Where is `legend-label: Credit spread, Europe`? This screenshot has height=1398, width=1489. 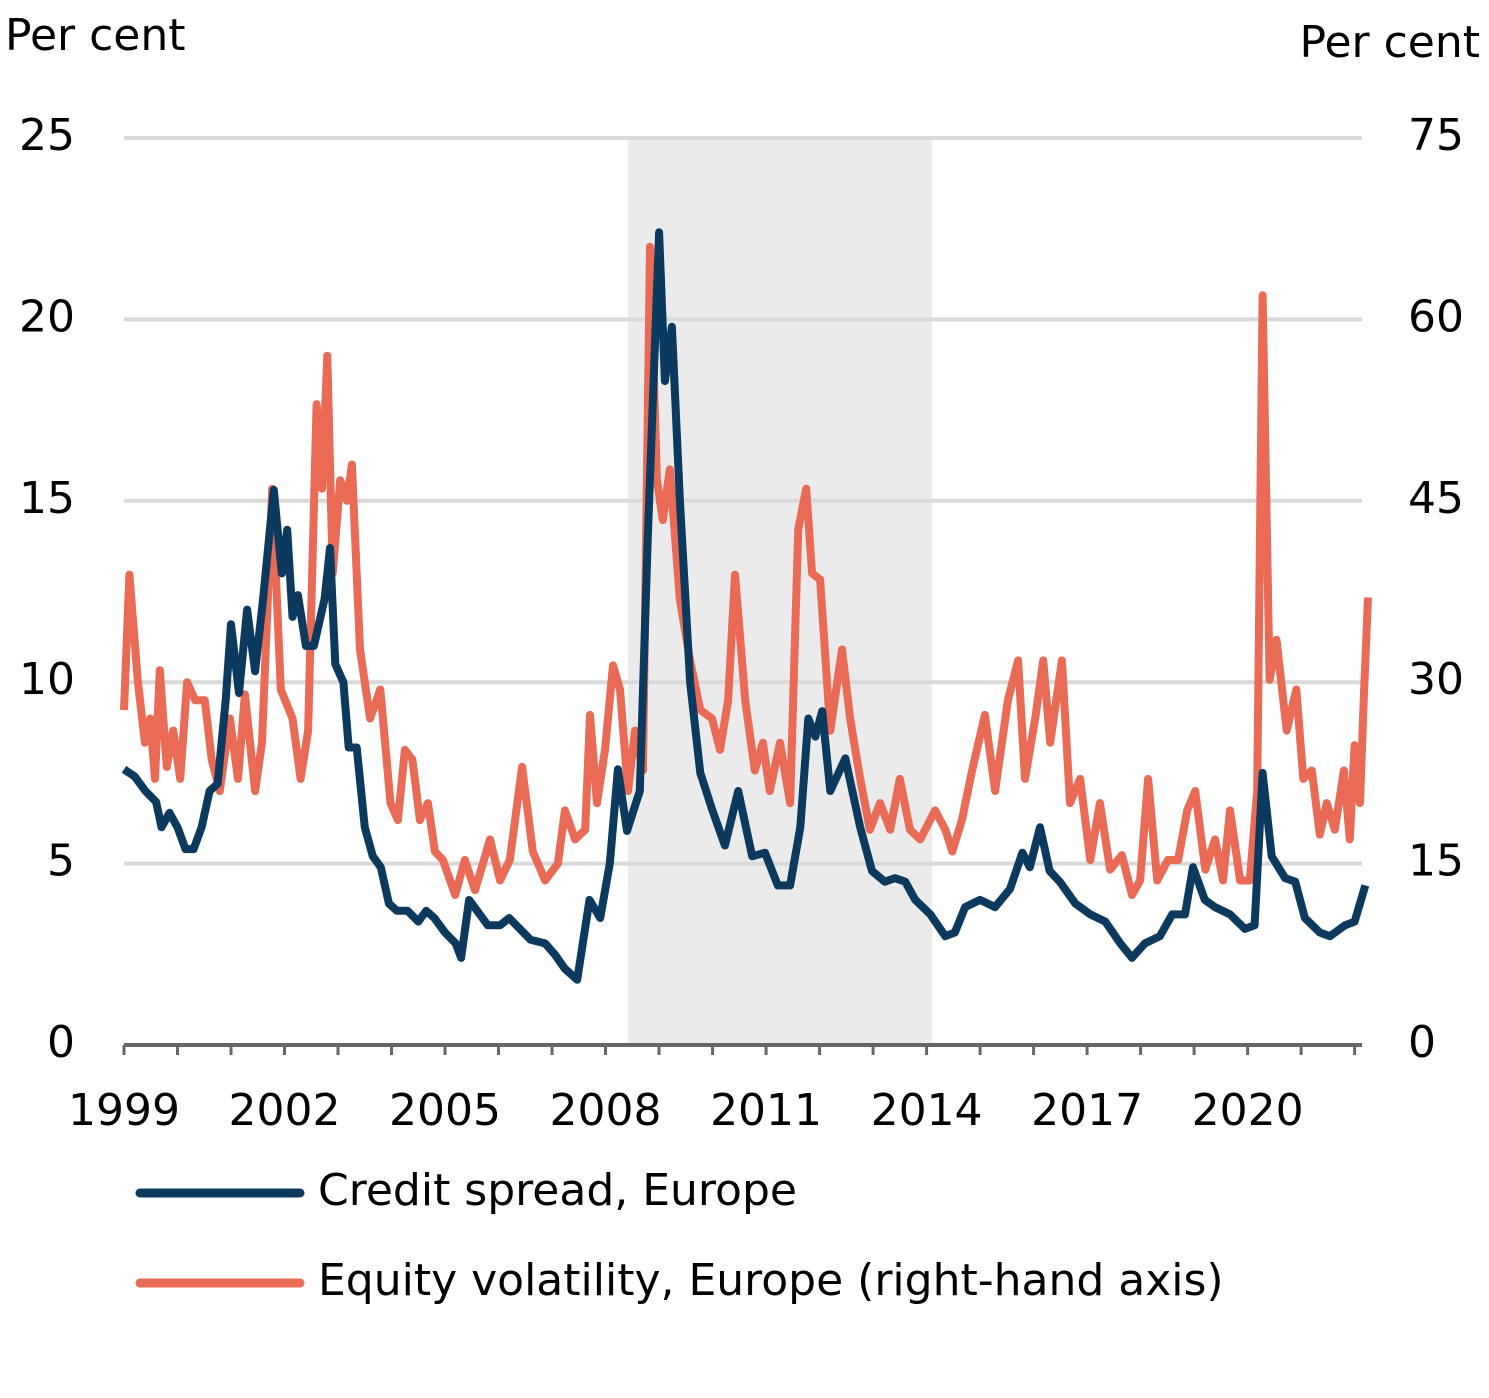 legend-label: Credit spread, Europe is located at coordinates (557, 1190).